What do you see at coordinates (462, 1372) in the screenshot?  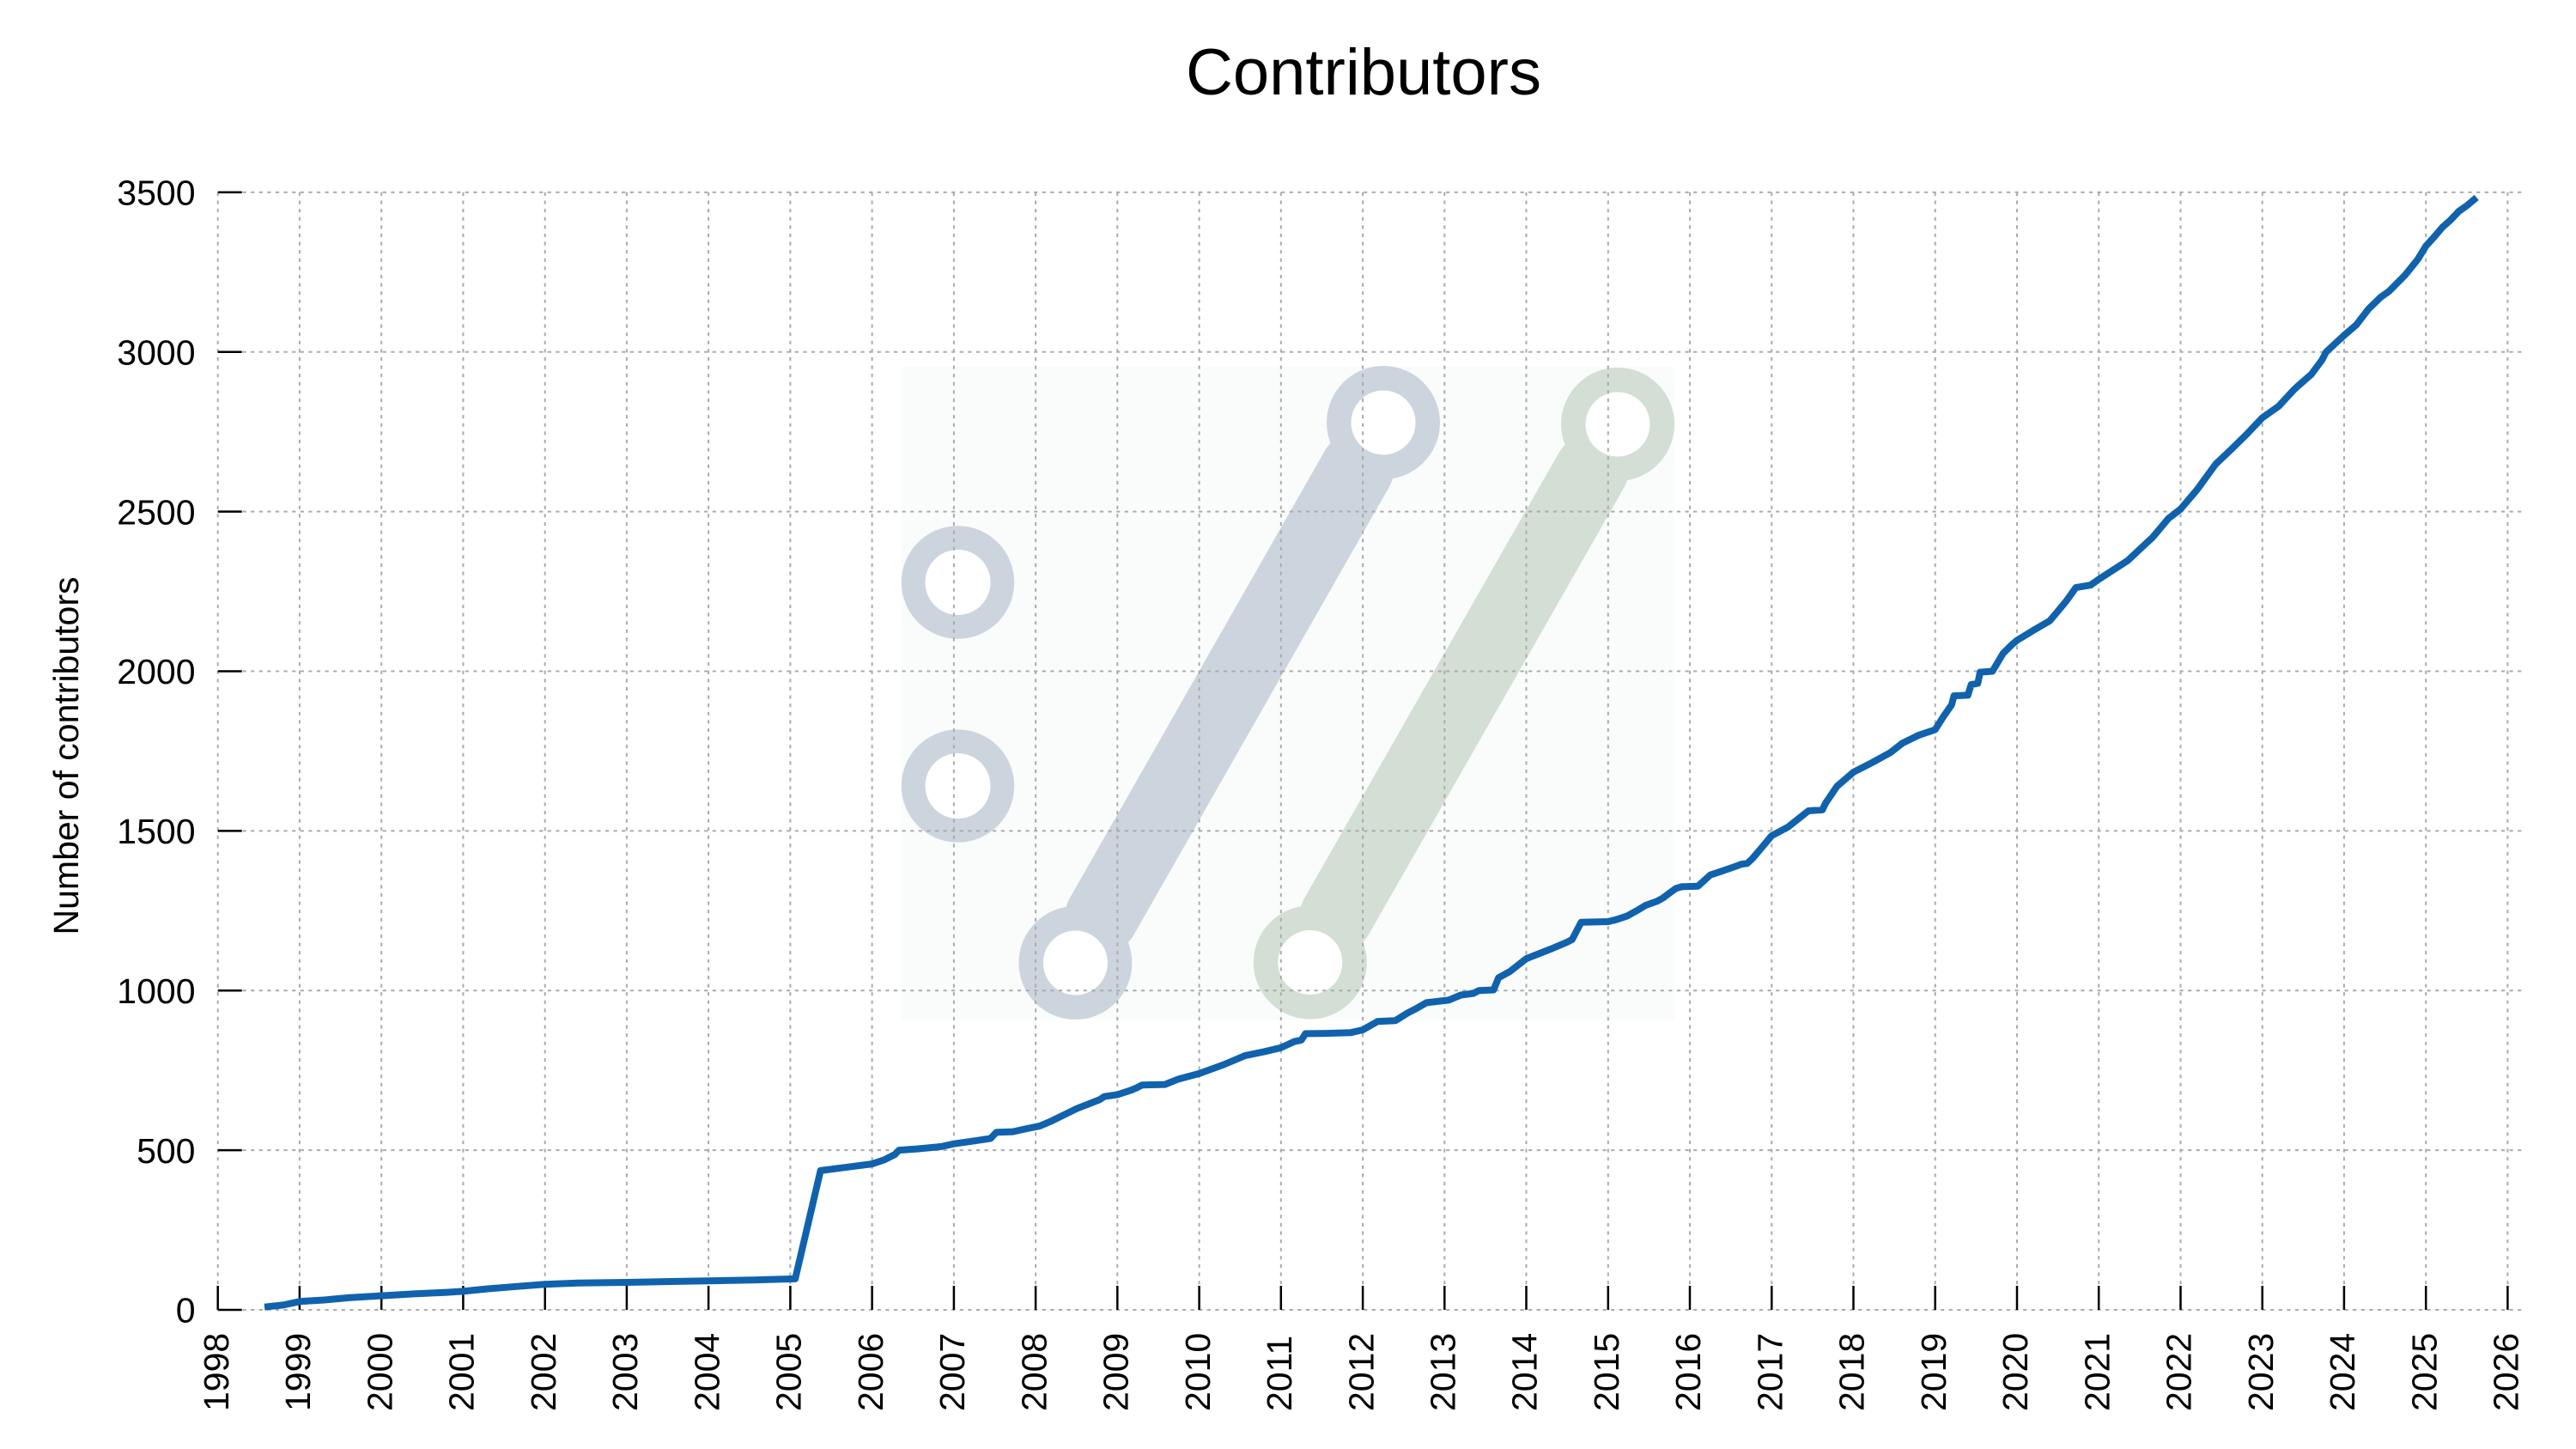 I see `svg-text: 2001` at bounding box center [462, 1372].